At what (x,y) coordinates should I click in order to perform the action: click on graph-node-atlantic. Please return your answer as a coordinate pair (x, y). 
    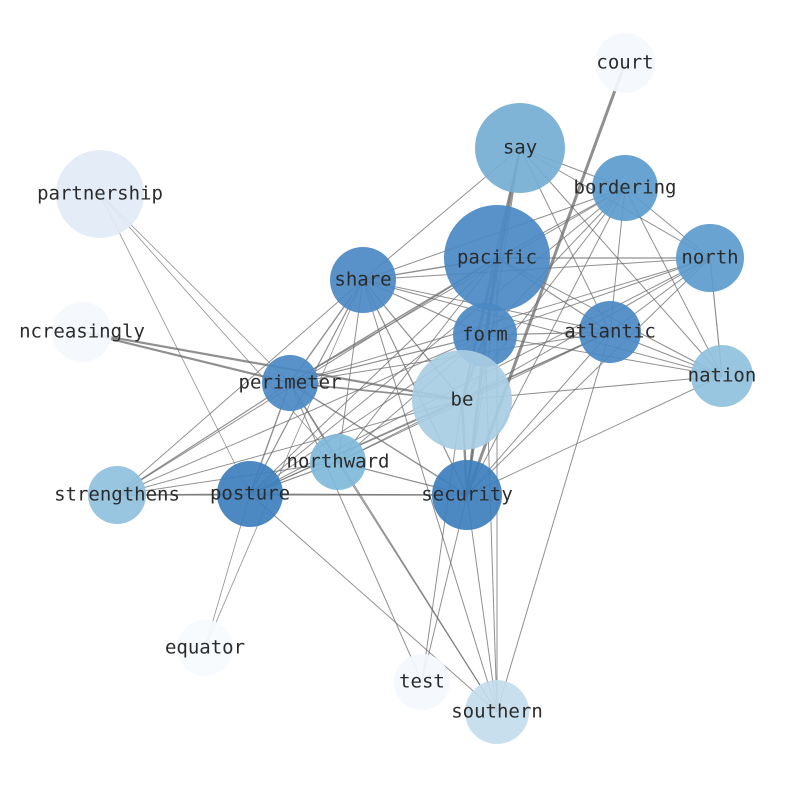
    Looking at the image, I should click on (610, 332).